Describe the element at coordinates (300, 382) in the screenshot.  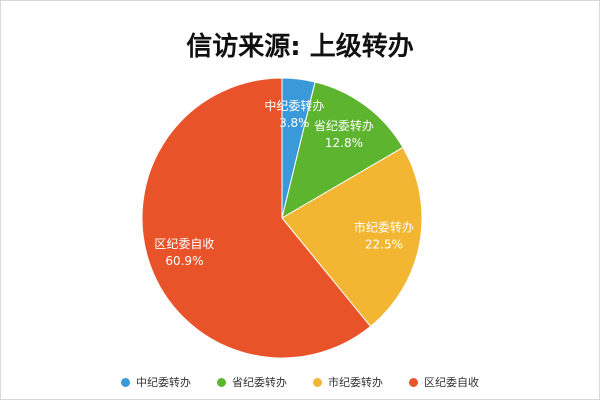
I see `legend: 中纪委转办 省纪委转办 市纪委转办 区纪委自收` at that location.